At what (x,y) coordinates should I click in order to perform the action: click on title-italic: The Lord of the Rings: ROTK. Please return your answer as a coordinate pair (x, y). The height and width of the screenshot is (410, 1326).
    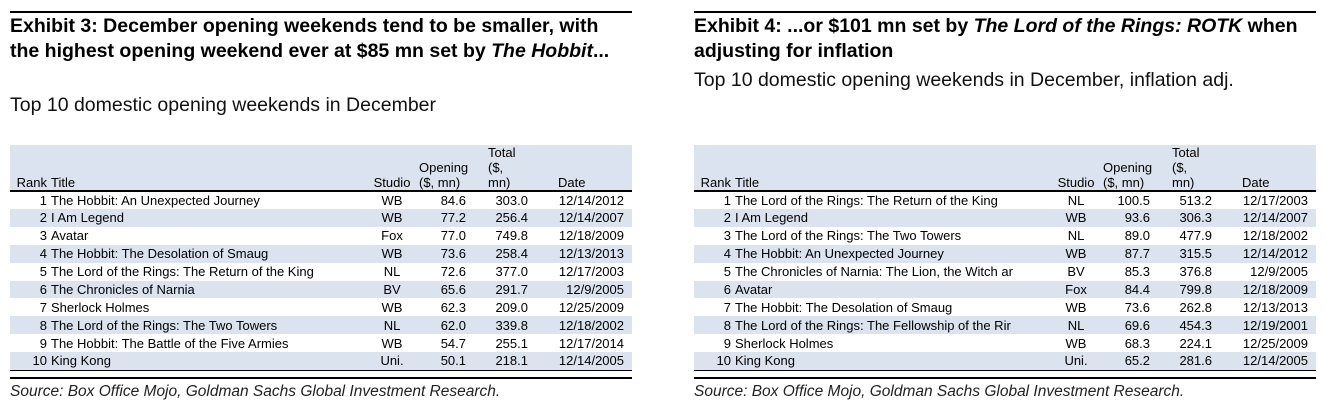
    Looking at the image, I should click on (1108, 26).